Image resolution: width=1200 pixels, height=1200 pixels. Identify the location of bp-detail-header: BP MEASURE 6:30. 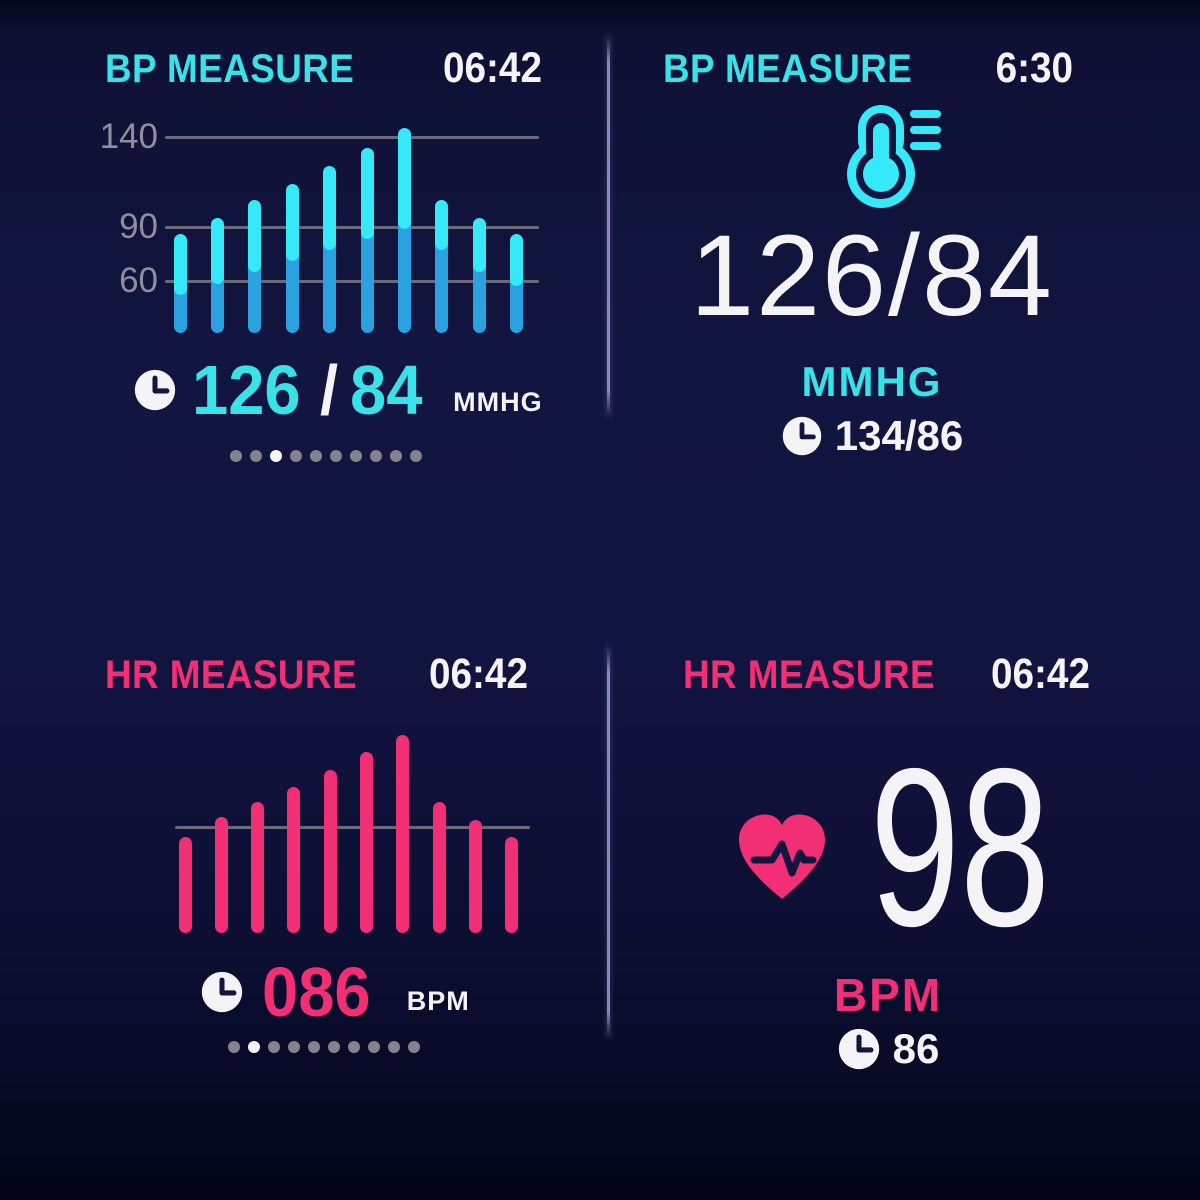
(868, 68).